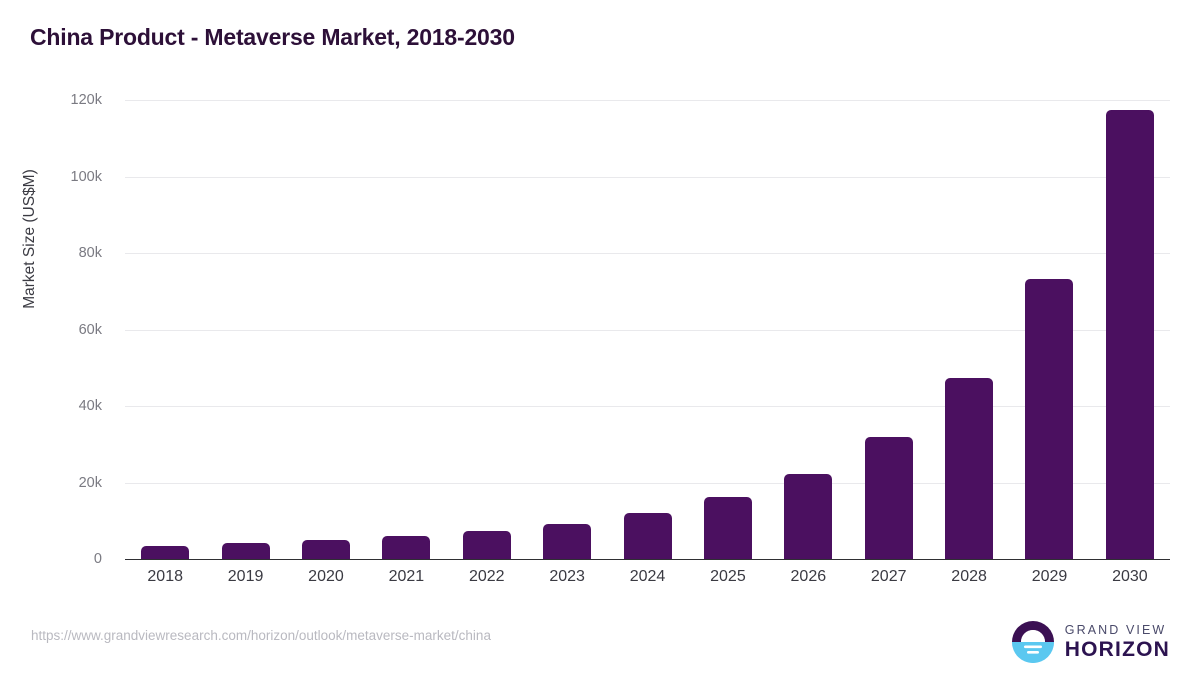  What do you see at coordinates (90, 406) in the screenshot?
I see `y-axis-tick: 40k` at bounding box center [90, 406].